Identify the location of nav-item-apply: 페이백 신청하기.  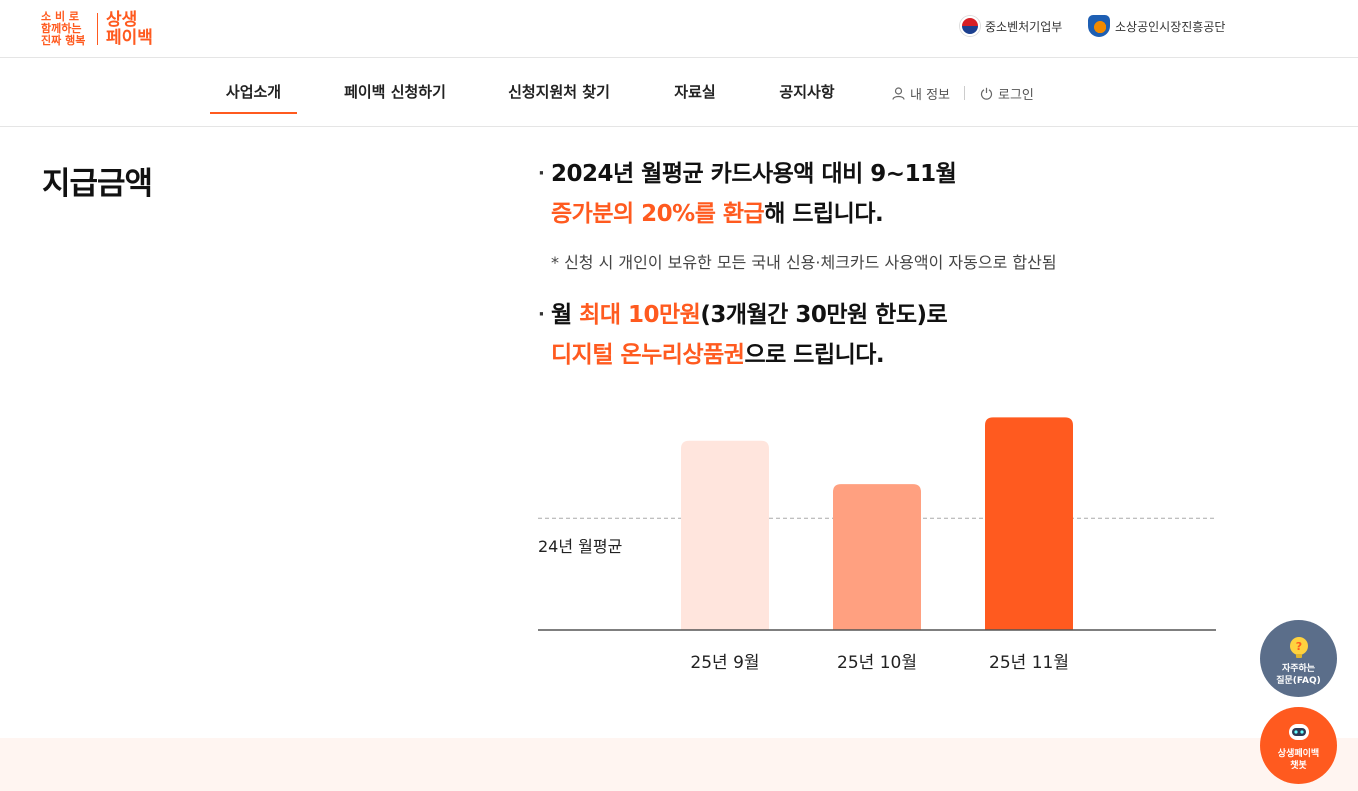
(395, 92).